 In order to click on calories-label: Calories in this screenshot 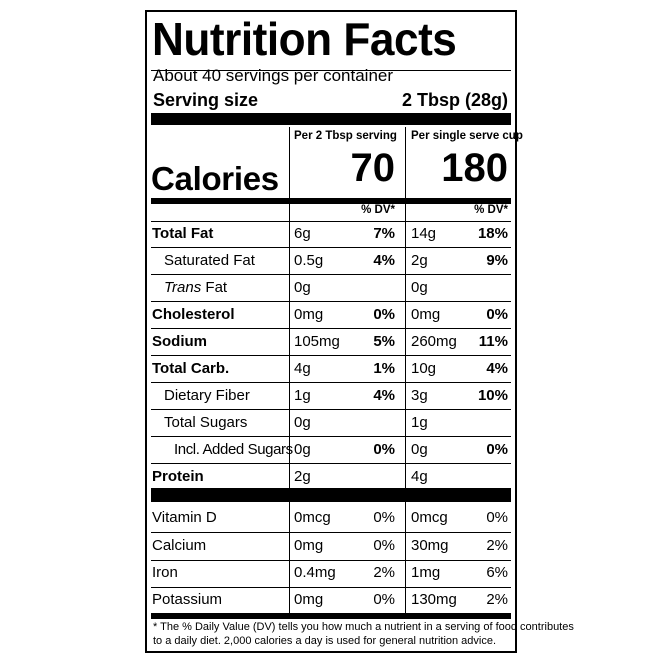, I will do `click(215, 178)`.